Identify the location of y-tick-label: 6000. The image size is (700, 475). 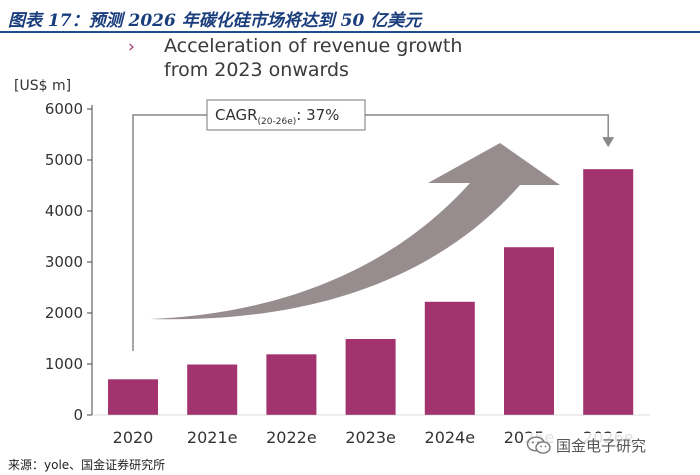
(64, 109).